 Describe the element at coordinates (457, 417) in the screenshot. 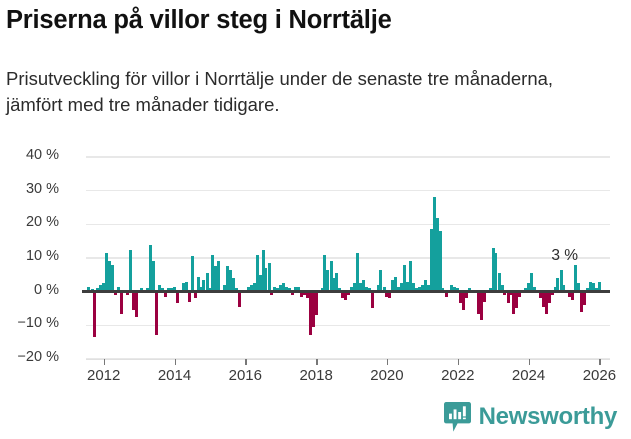

I see `bar-chart-speech-bubble-icon` at that location.